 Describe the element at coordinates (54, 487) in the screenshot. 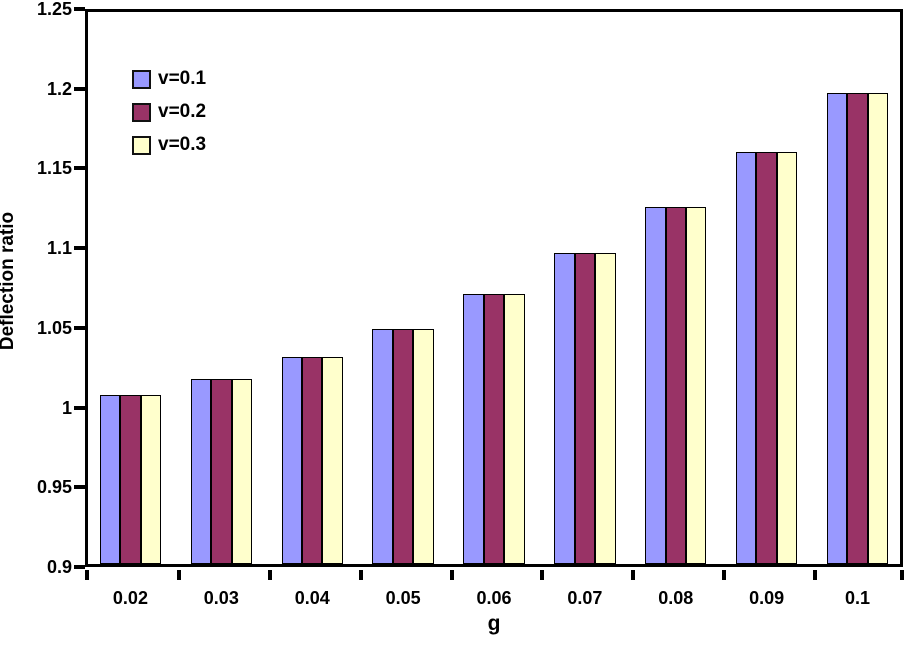

I see `y-axis-tick-label: 0.95` at that location.